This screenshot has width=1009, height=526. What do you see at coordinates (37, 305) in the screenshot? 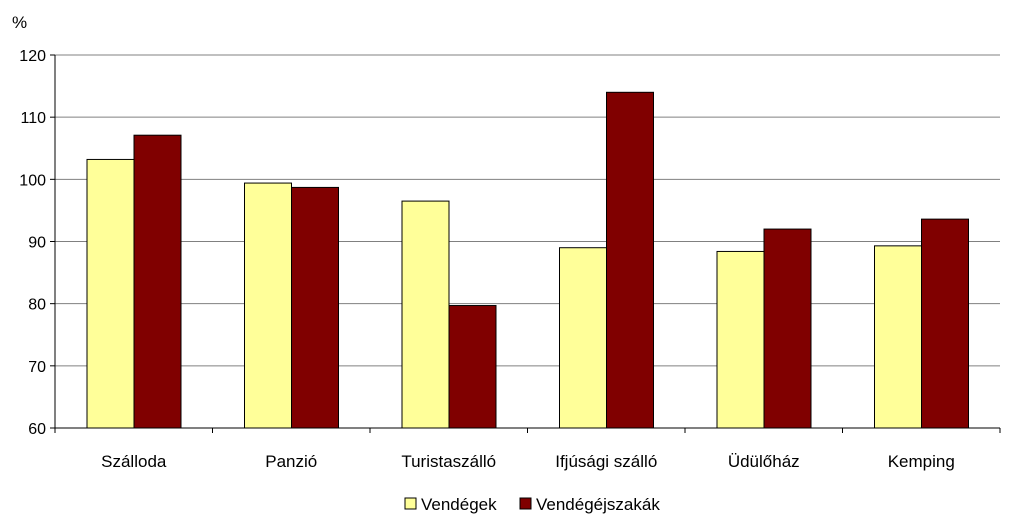
I see `y-tick-label: 80` at bounding box center [37, 305].